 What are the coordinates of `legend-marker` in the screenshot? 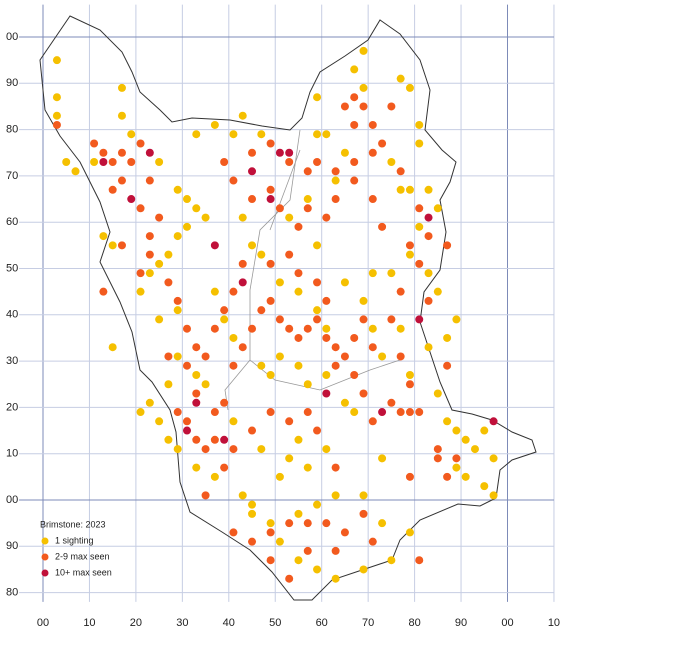 It's located at (45, 573).